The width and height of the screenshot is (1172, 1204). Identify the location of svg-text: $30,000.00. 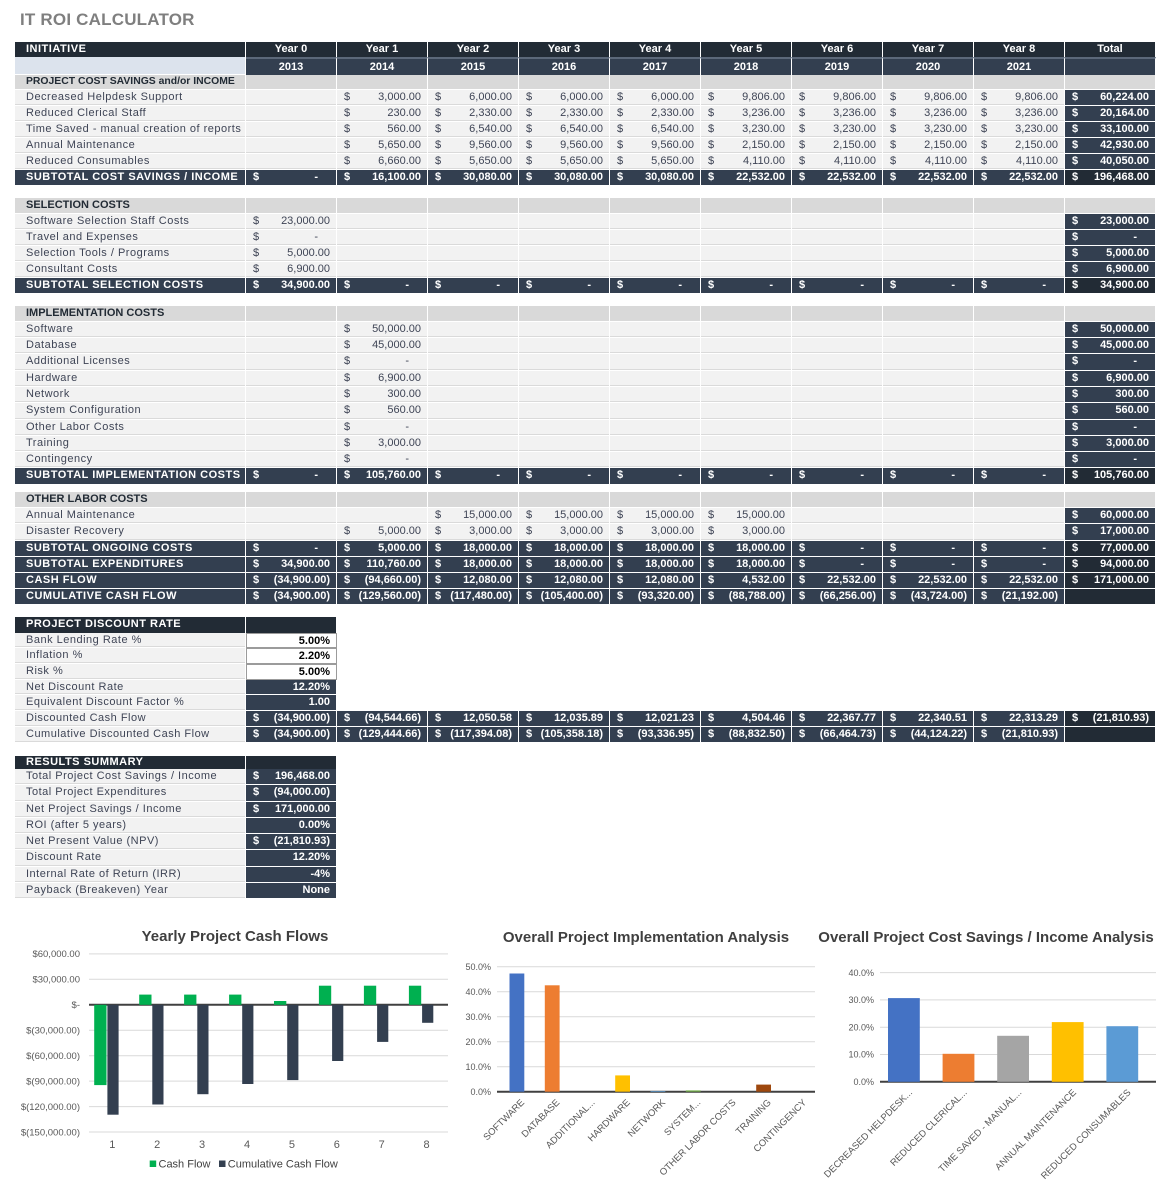
(56, 980).